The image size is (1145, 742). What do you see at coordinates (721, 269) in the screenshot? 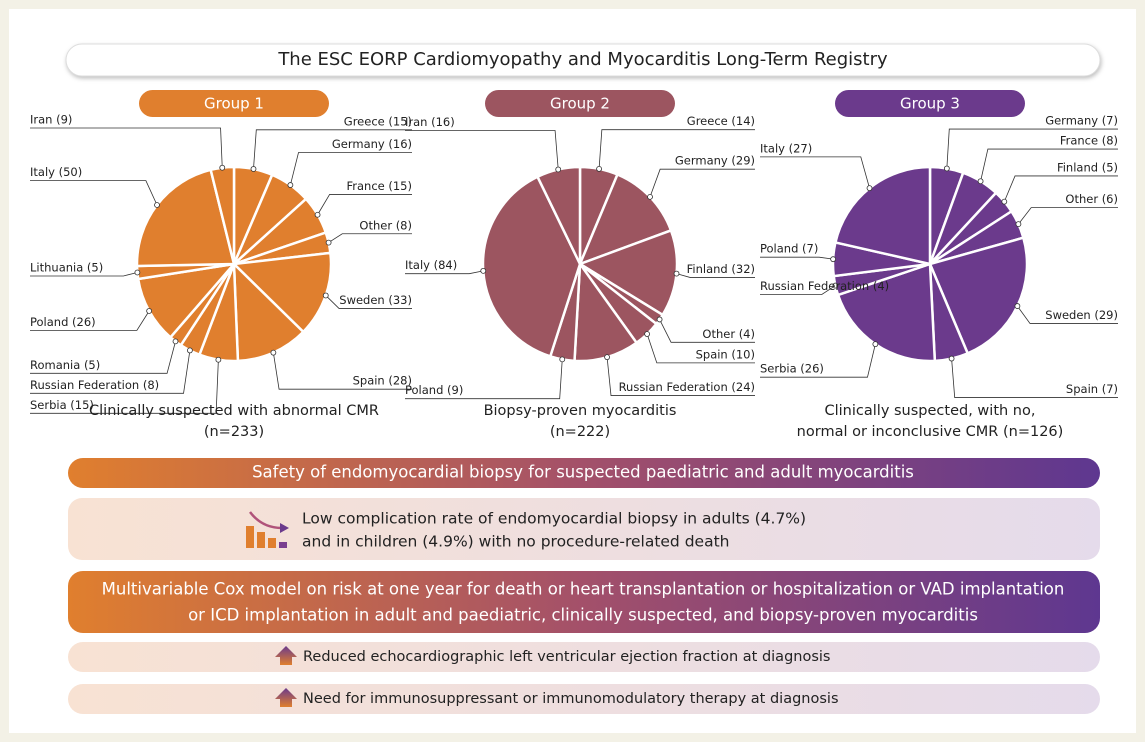
I see `slice-label: Finland (32)` at bounding box center [721, 269].